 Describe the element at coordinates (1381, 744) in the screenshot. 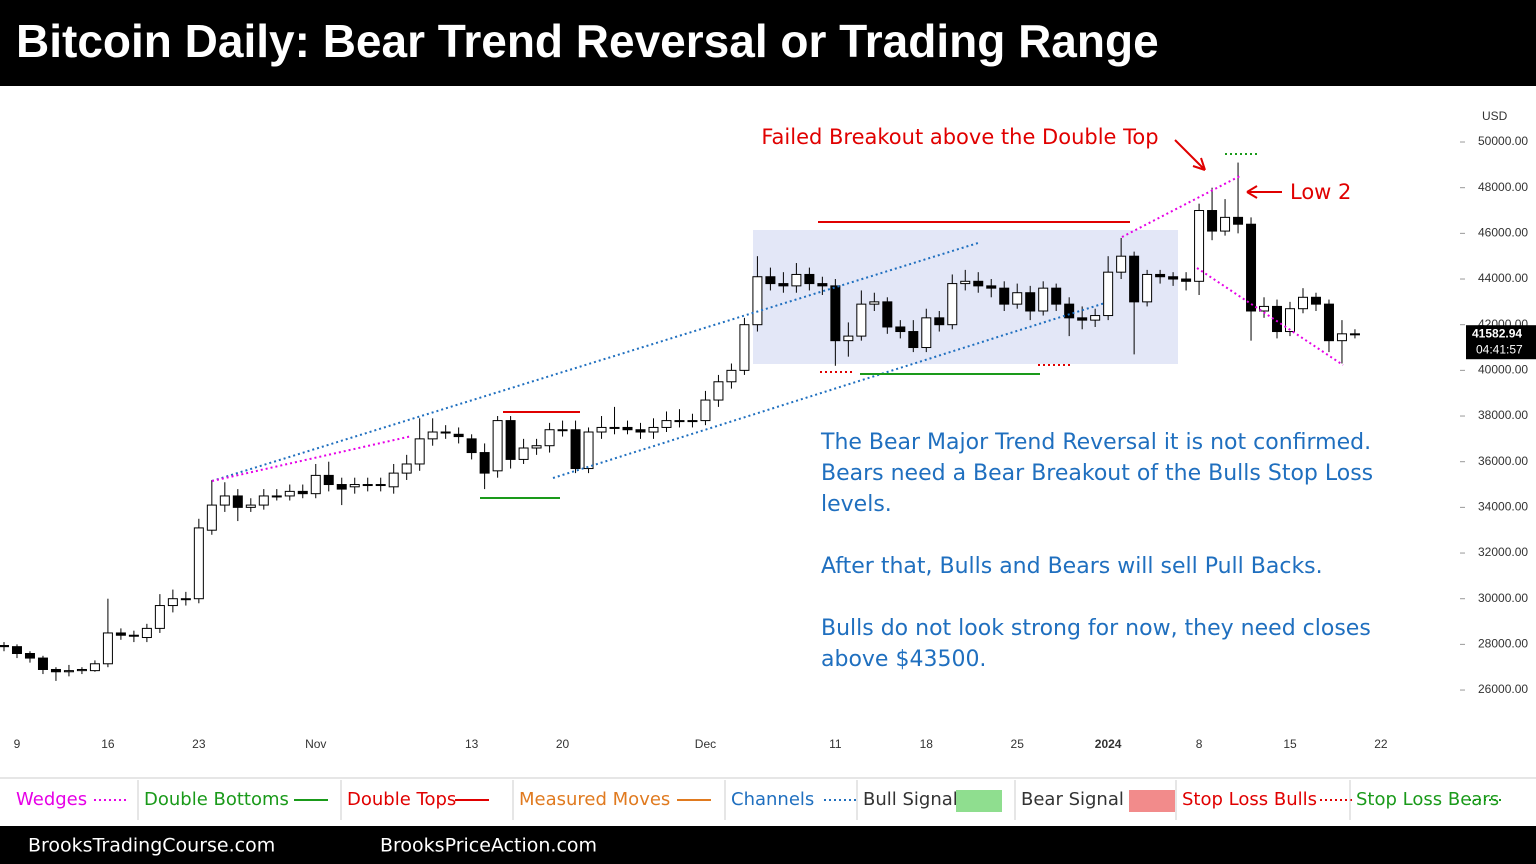

I see `x-tick-label: 22` at that location.